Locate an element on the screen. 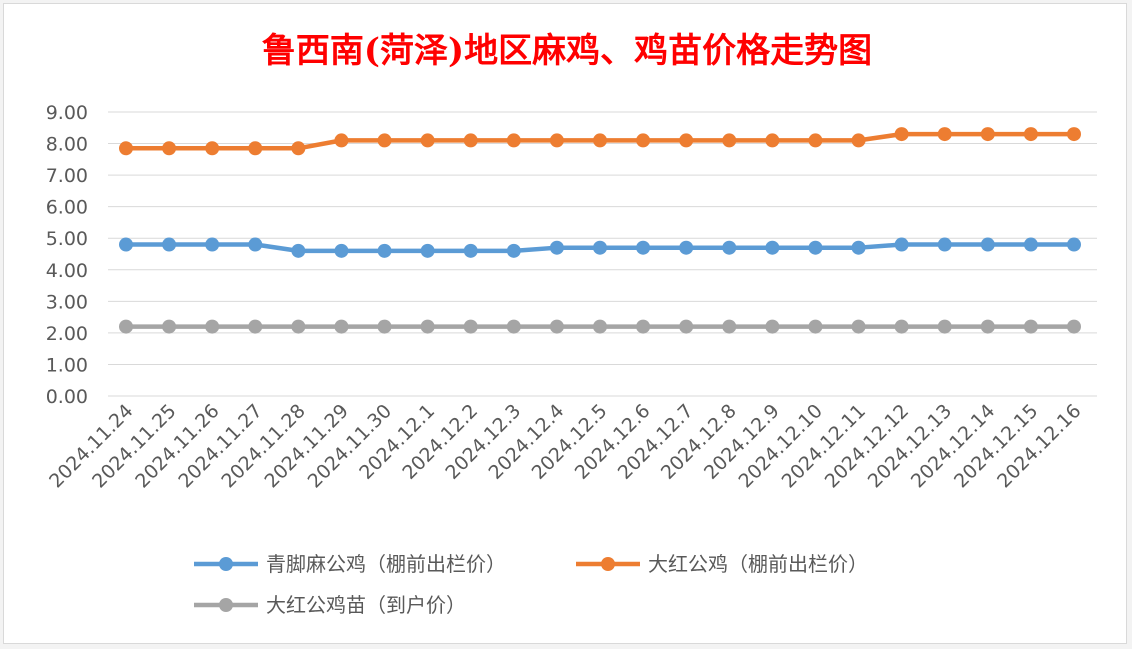 The image size is (1132, 649). legend-label: 大红公鸡（棚前出栏价） is located at coordinates (758, 564).